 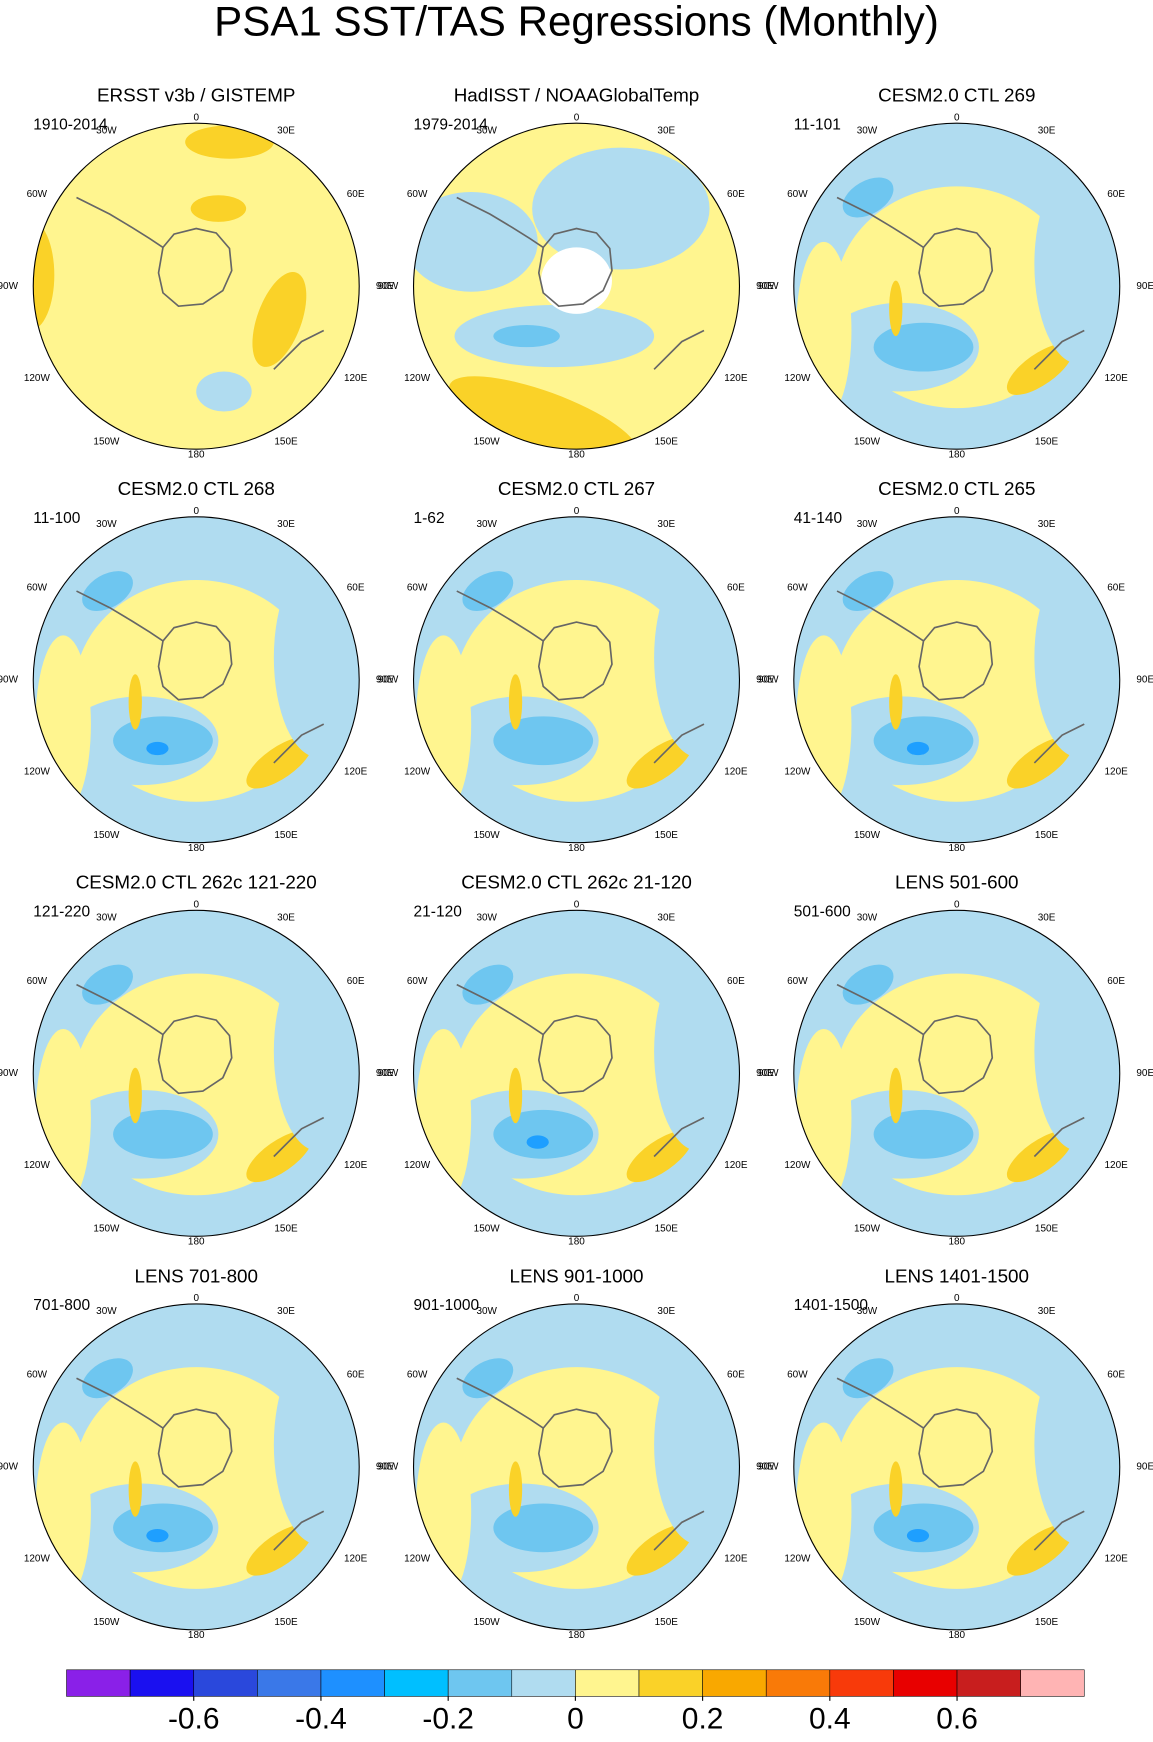 I want to click on panel-title: LENS 901-1000, so click(x=577, y=1275).